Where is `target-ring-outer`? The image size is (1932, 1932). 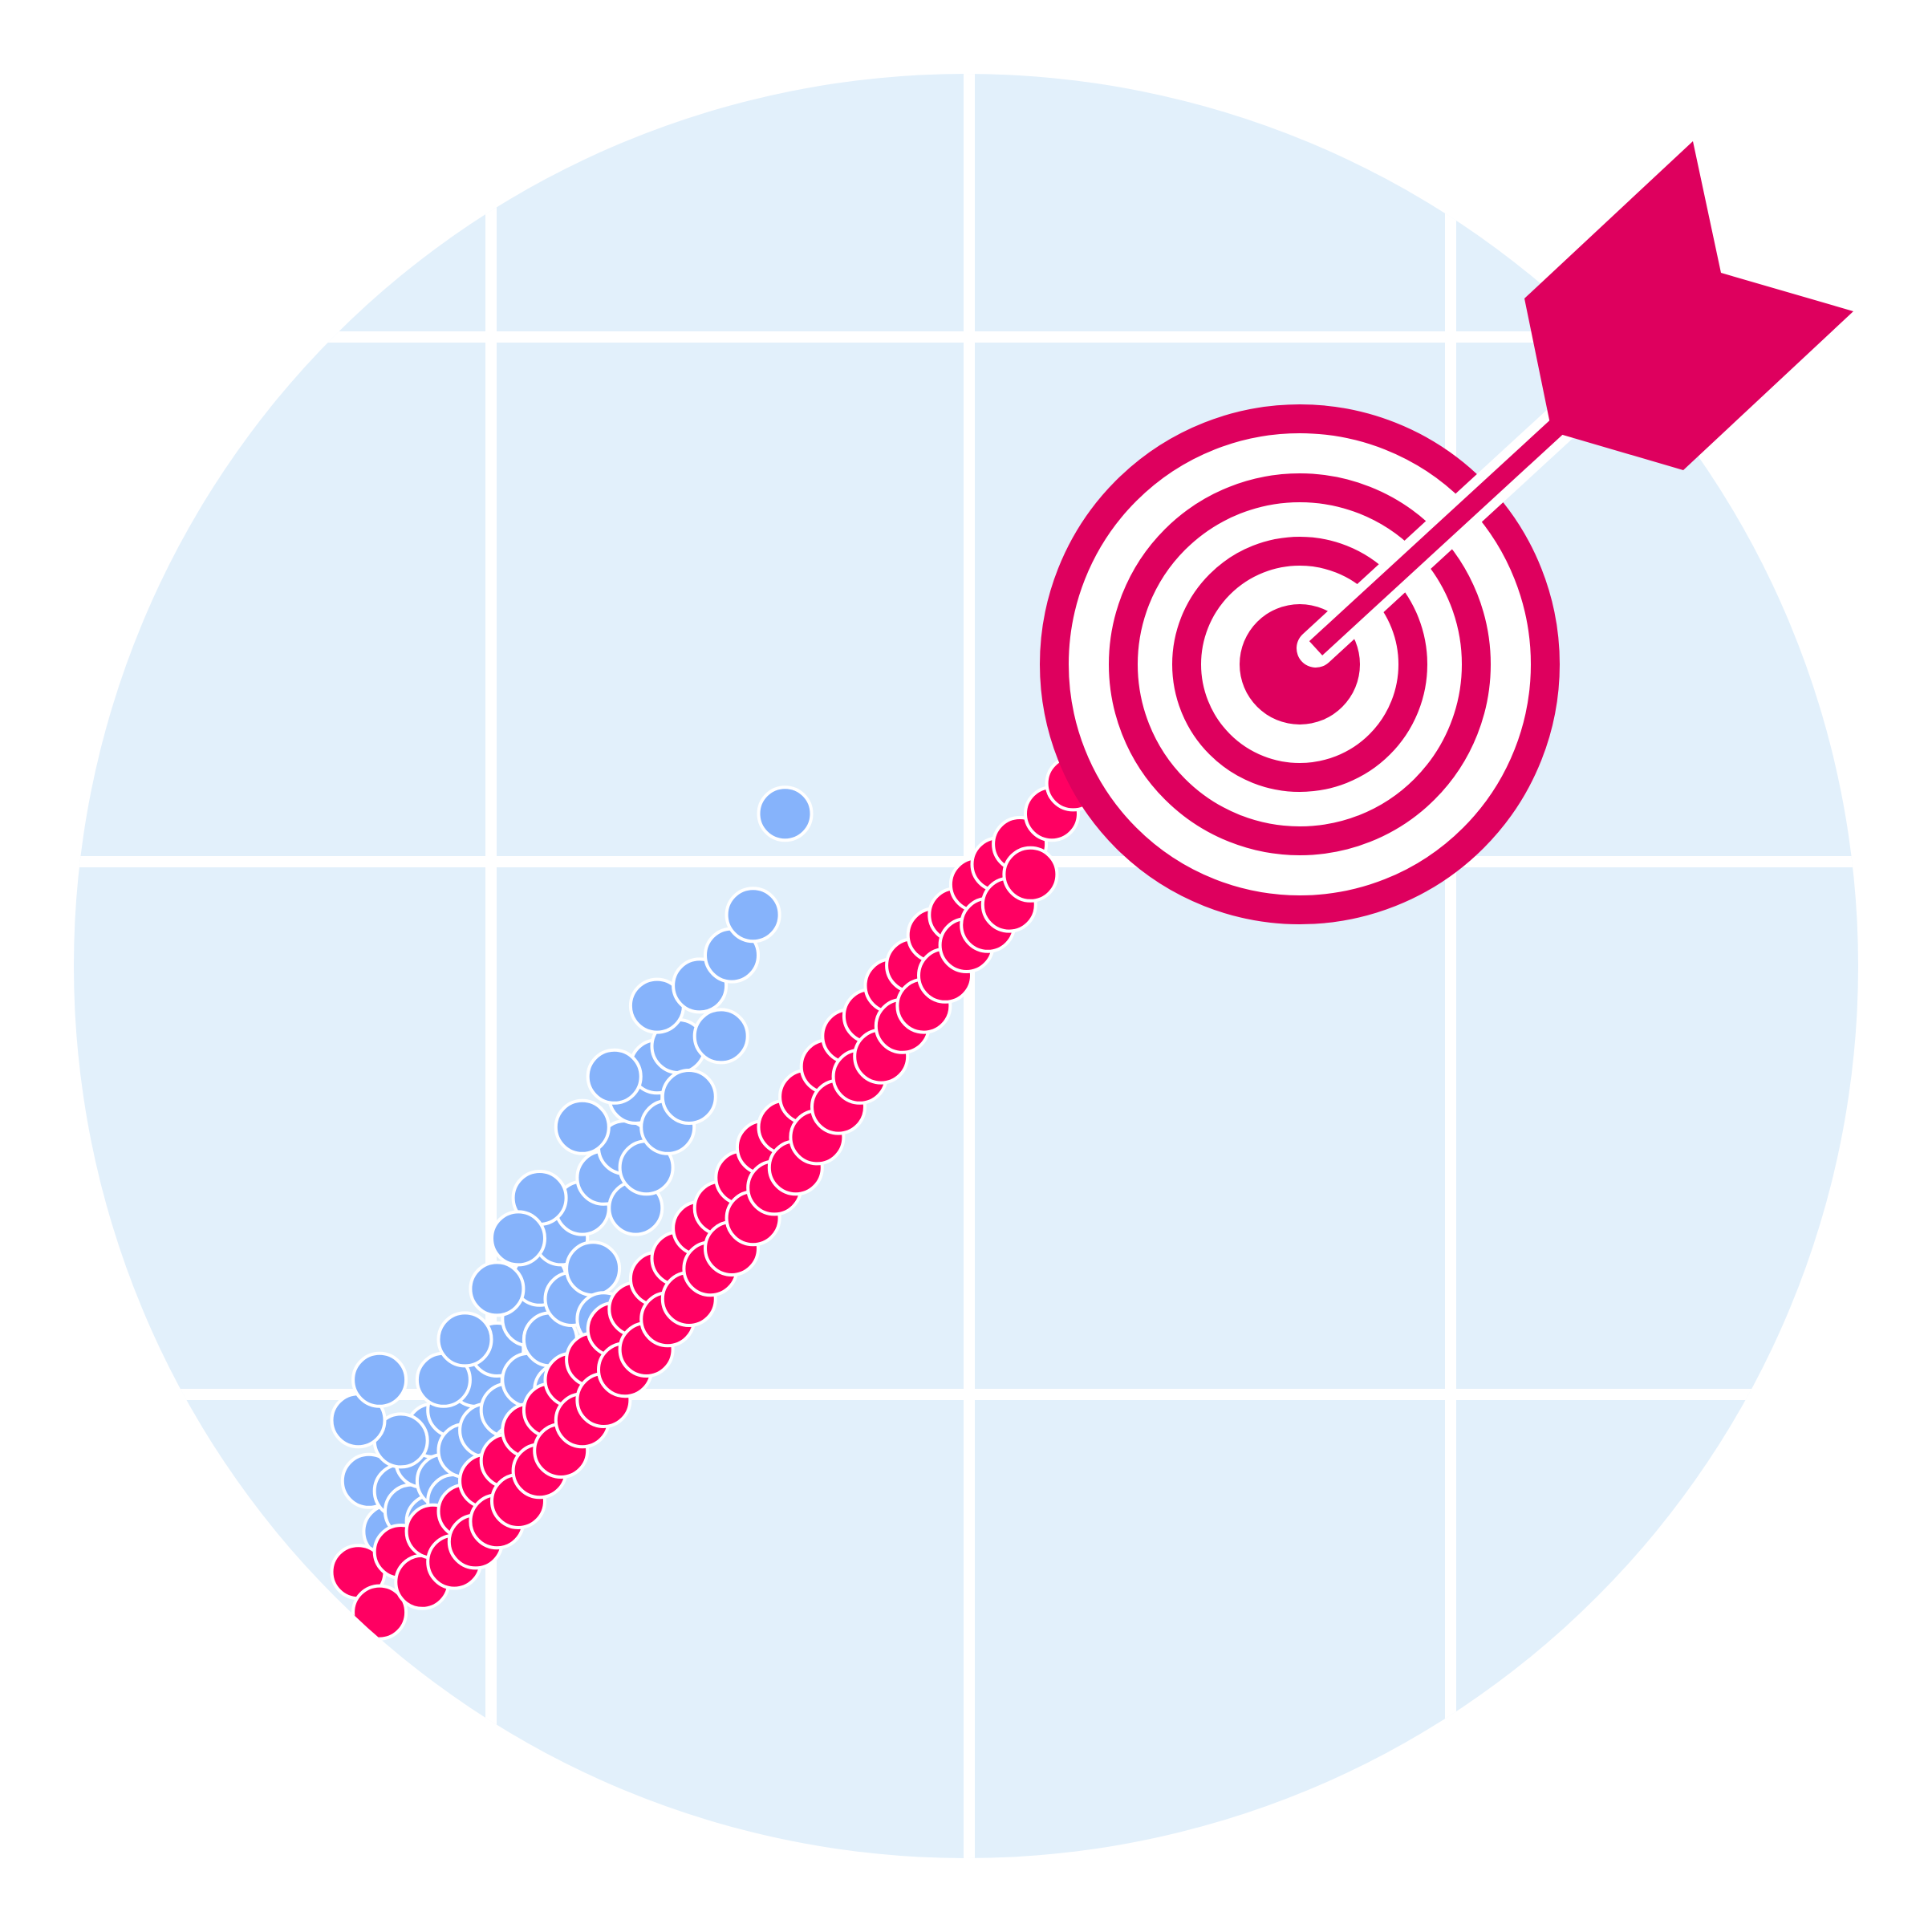
target-ring-outer is located at coordinates (1300, 664).